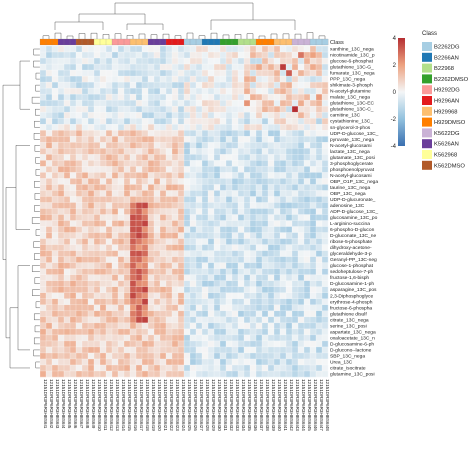 The image size is (468, 461). Describe the element at coordinates (175, 42) in the screenshot. I see `class-bar-cell` at that location.